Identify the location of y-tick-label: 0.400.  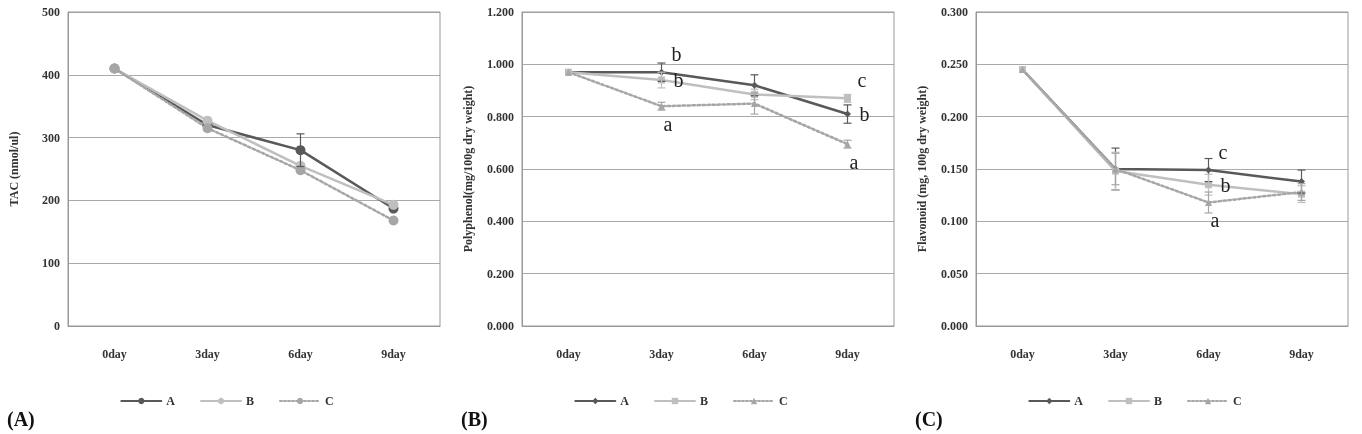
(500, 221).